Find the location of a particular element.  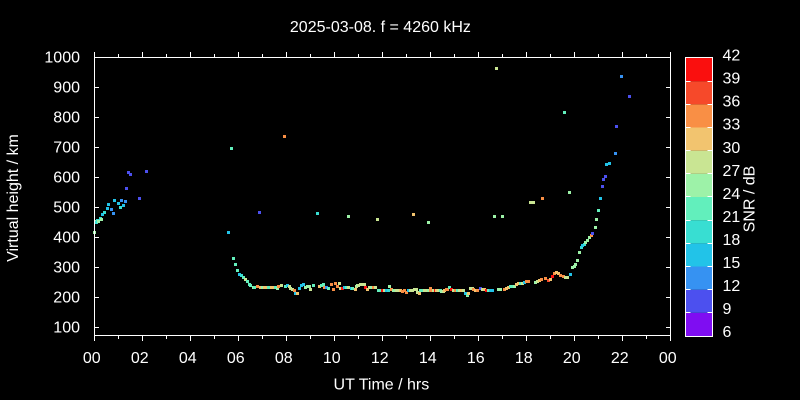

svg-text: 16 is located at coordinates (476, 358).